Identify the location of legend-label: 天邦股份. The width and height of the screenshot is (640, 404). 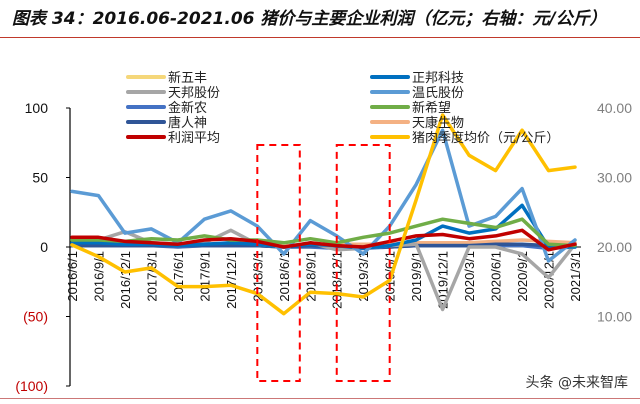
(194, 93).